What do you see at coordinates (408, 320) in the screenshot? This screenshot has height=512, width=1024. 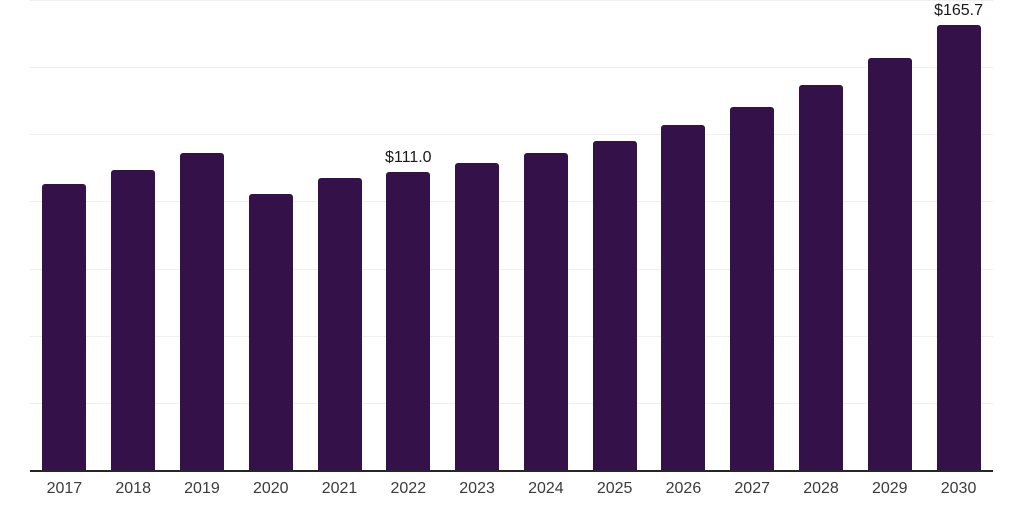 I see `bar-2022` at bounding box center [408, 320].